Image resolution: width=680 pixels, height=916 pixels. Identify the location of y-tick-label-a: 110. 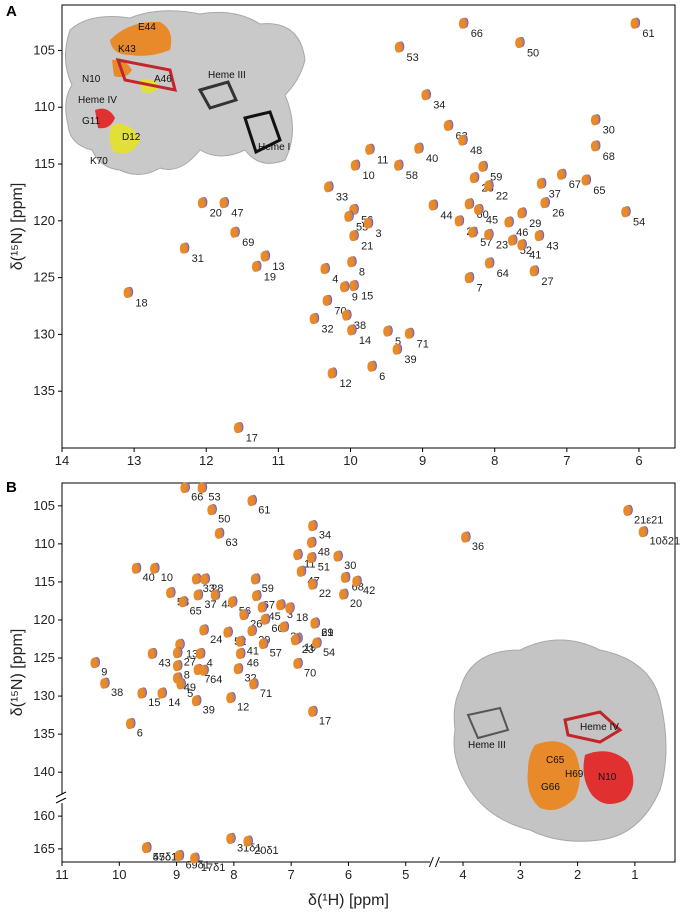
(44, 106).